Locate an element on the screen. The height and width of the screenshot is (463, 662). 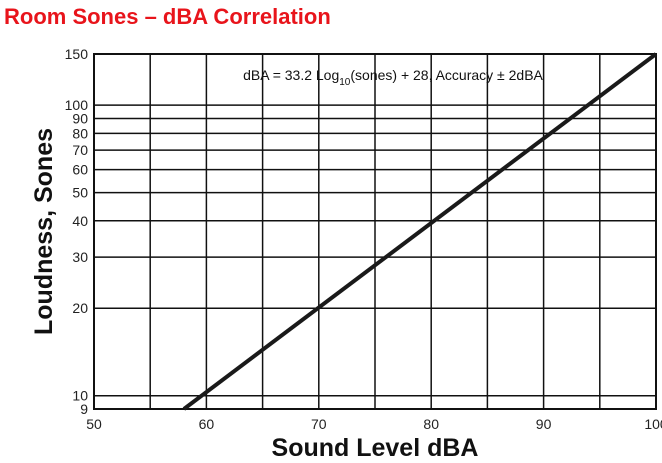
x-tick-label: 60 is located at coordinates (207, 424).